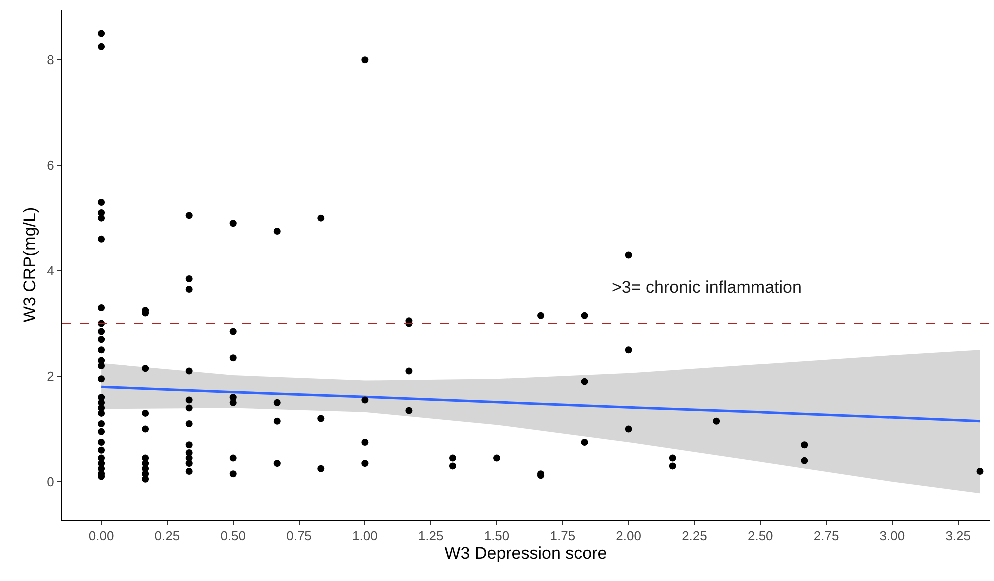  I want to click on x-tick-label: 0.50, so click(233, 536).